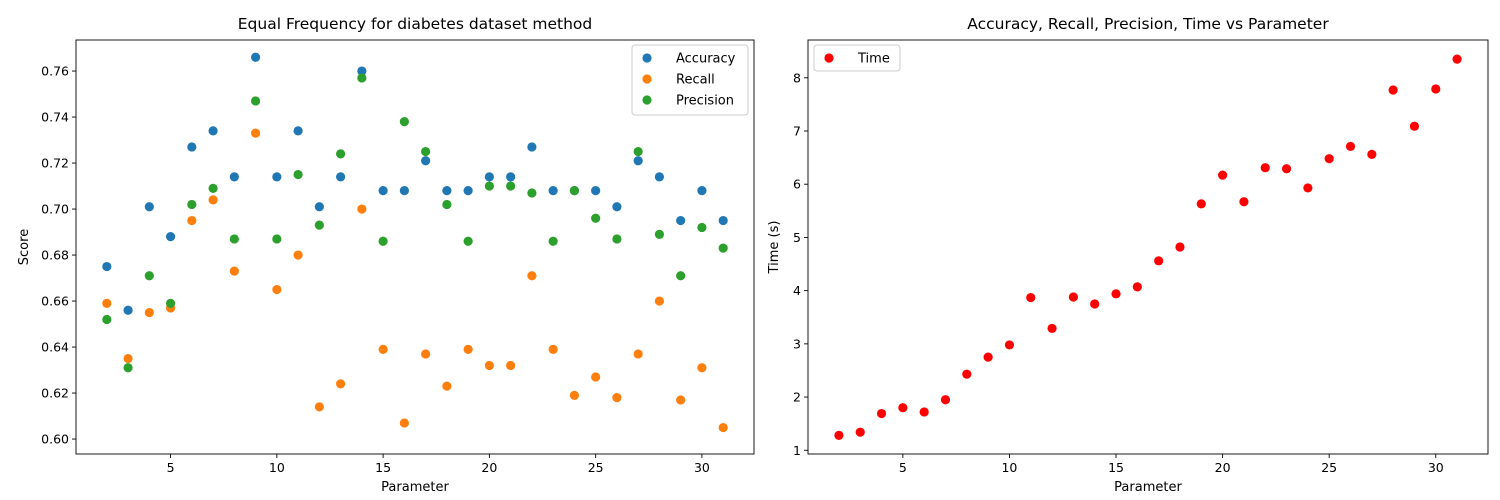 Image resolution: width=1500 pixels, height=500 pixels. I want to click on chart-1-legend-label: Precision, so click(705, 101).